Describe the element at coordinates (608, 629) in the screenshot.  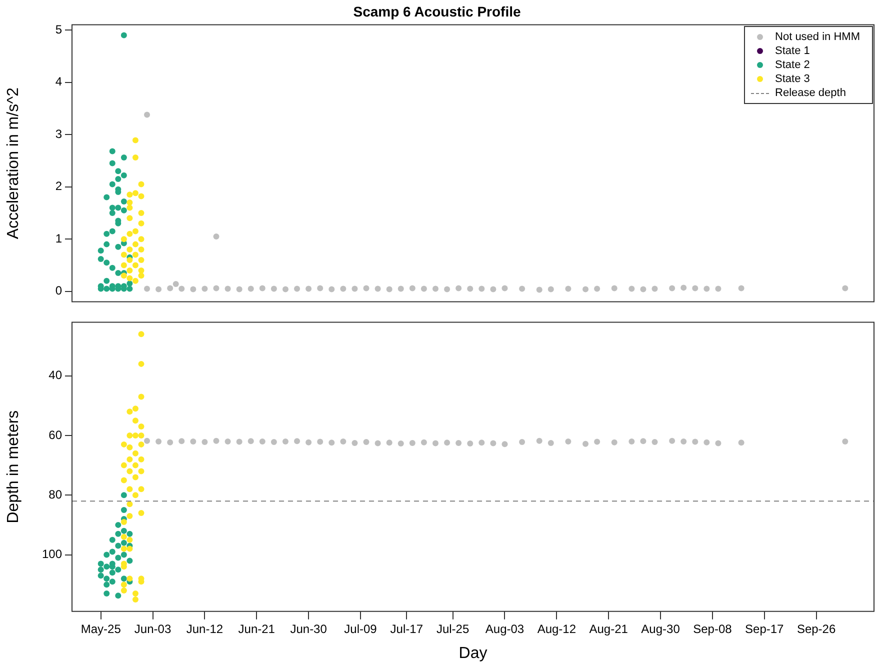
I see `x-tick-label: Aug-21` at that location.